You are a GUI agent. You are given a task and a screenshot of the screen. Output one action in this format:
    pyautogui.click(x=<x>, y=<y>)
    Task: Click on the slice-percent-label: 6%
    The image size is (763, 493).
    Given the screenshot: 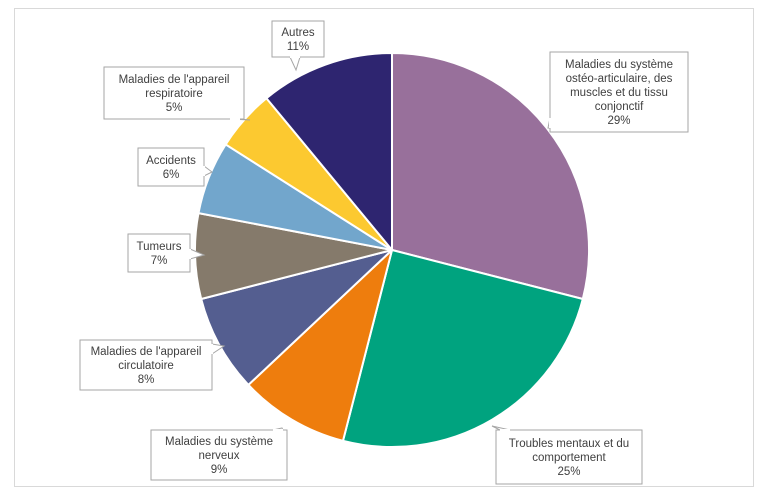 What is the action you would take?
    pyautogui.click(x=171, y=175)
    